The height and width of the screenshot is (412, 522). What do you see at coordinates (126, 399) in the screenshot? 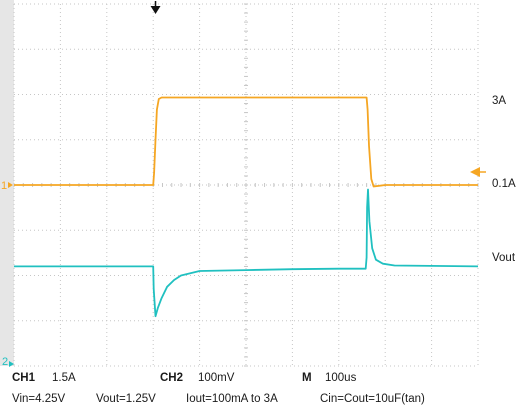
I see `caption-vout: Vout=1.25V` at bounding box center [126, 399].